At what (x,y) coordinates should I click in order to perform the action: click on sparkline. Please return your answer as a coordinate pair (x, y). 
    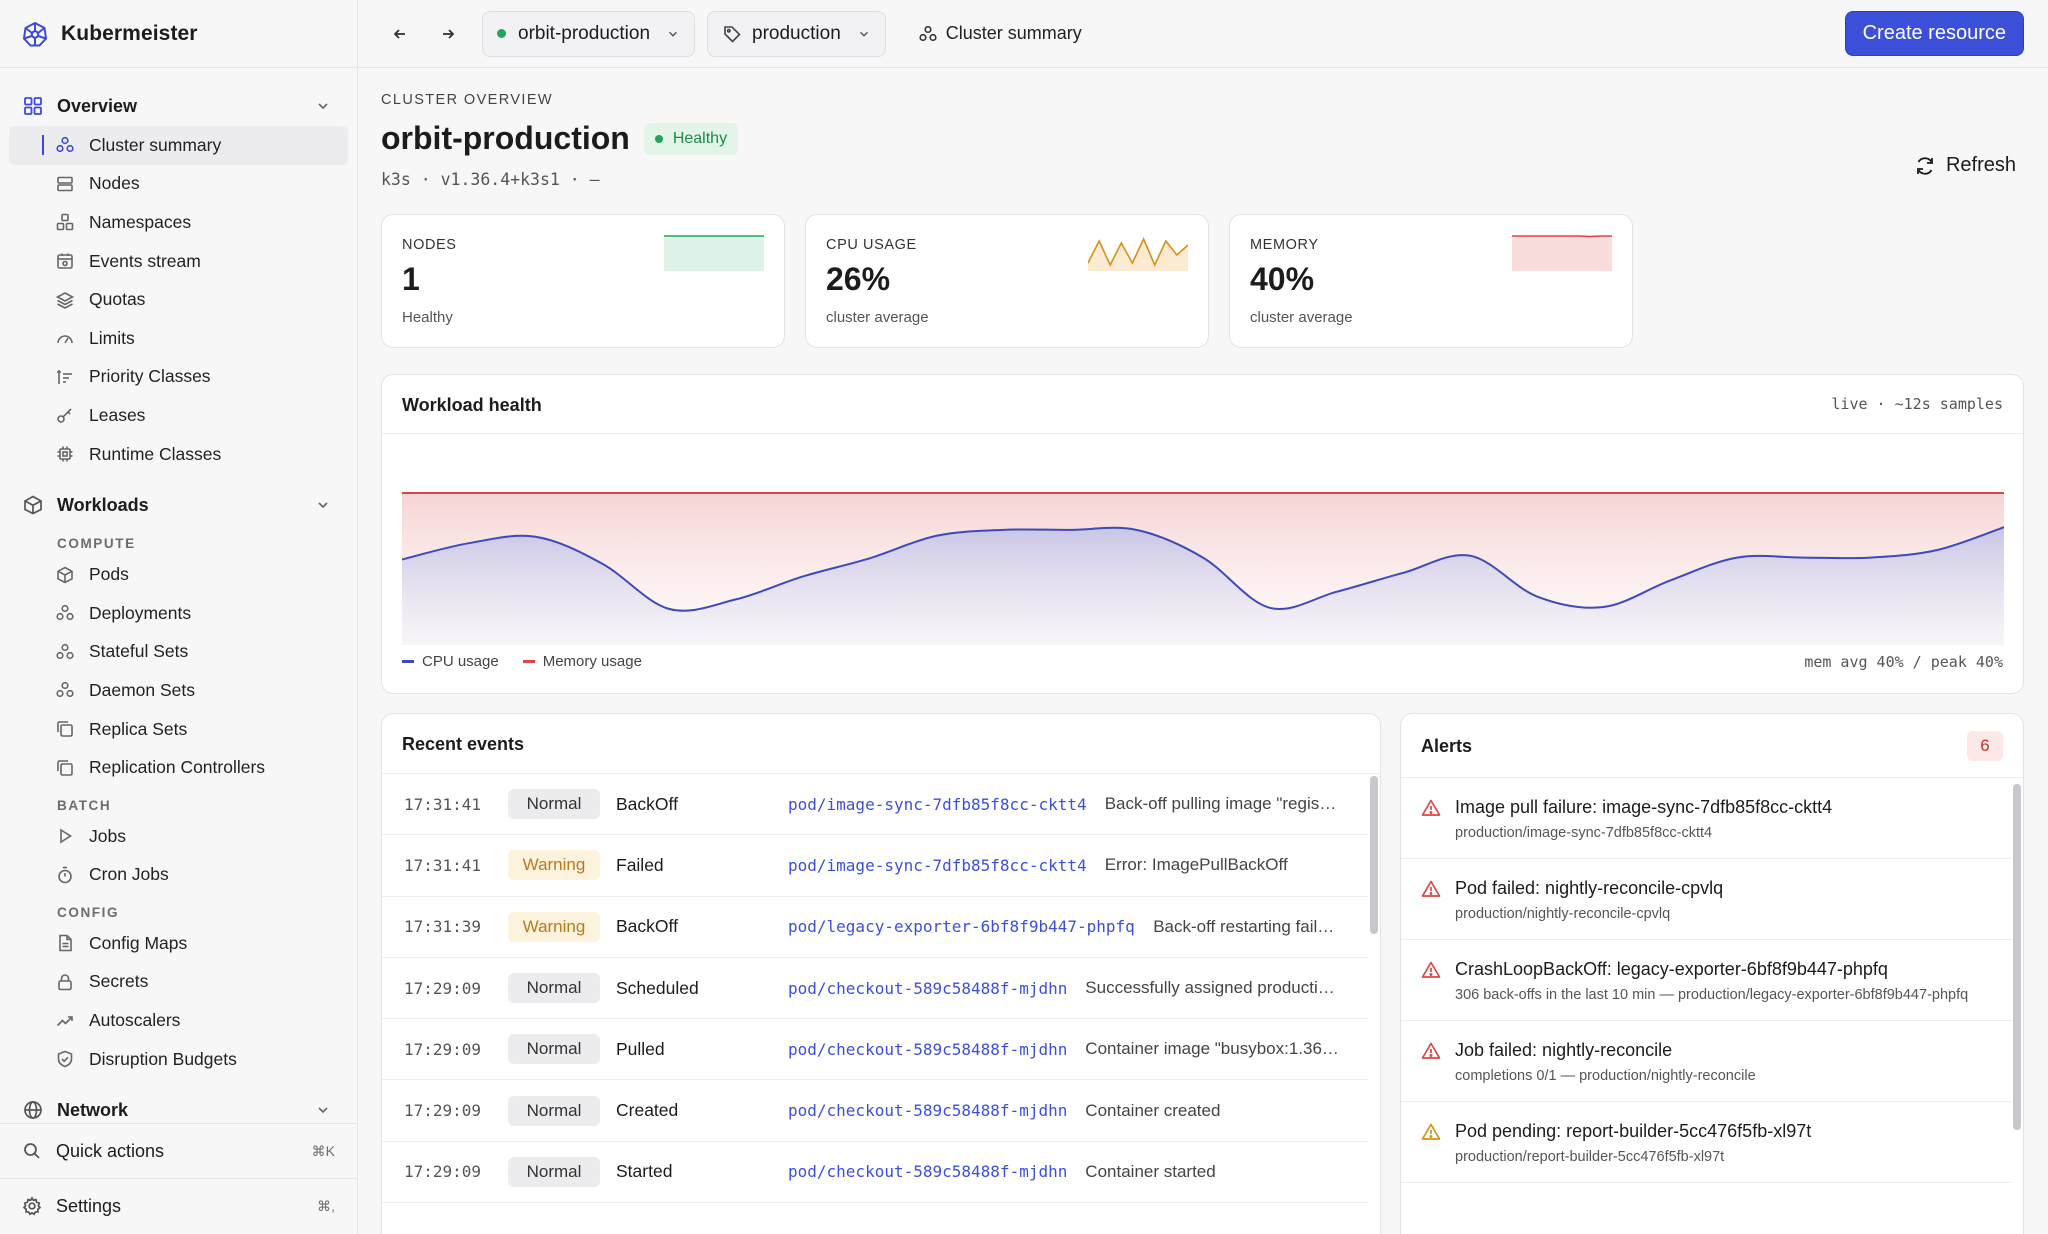
    Looking at the image, I should click on (1138, 254).